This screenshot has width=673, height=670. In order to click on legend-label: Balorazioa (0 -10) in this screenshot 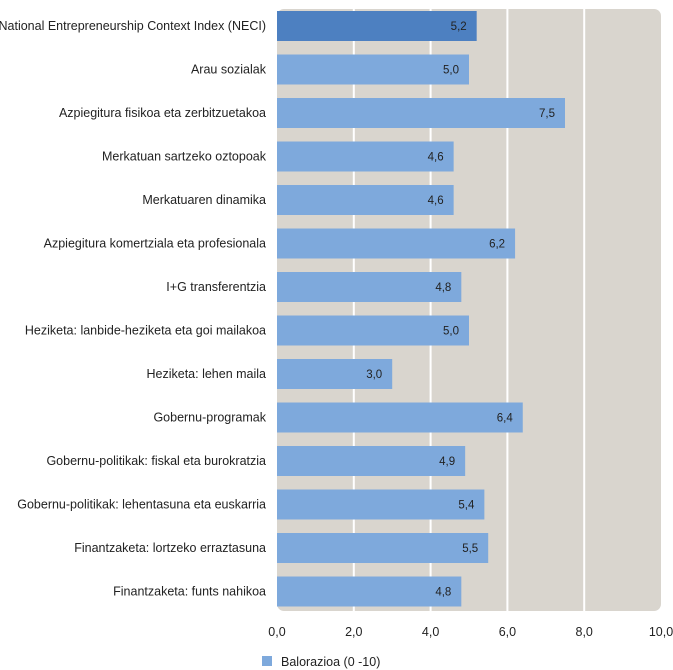, I will do `click(330, 662)`.